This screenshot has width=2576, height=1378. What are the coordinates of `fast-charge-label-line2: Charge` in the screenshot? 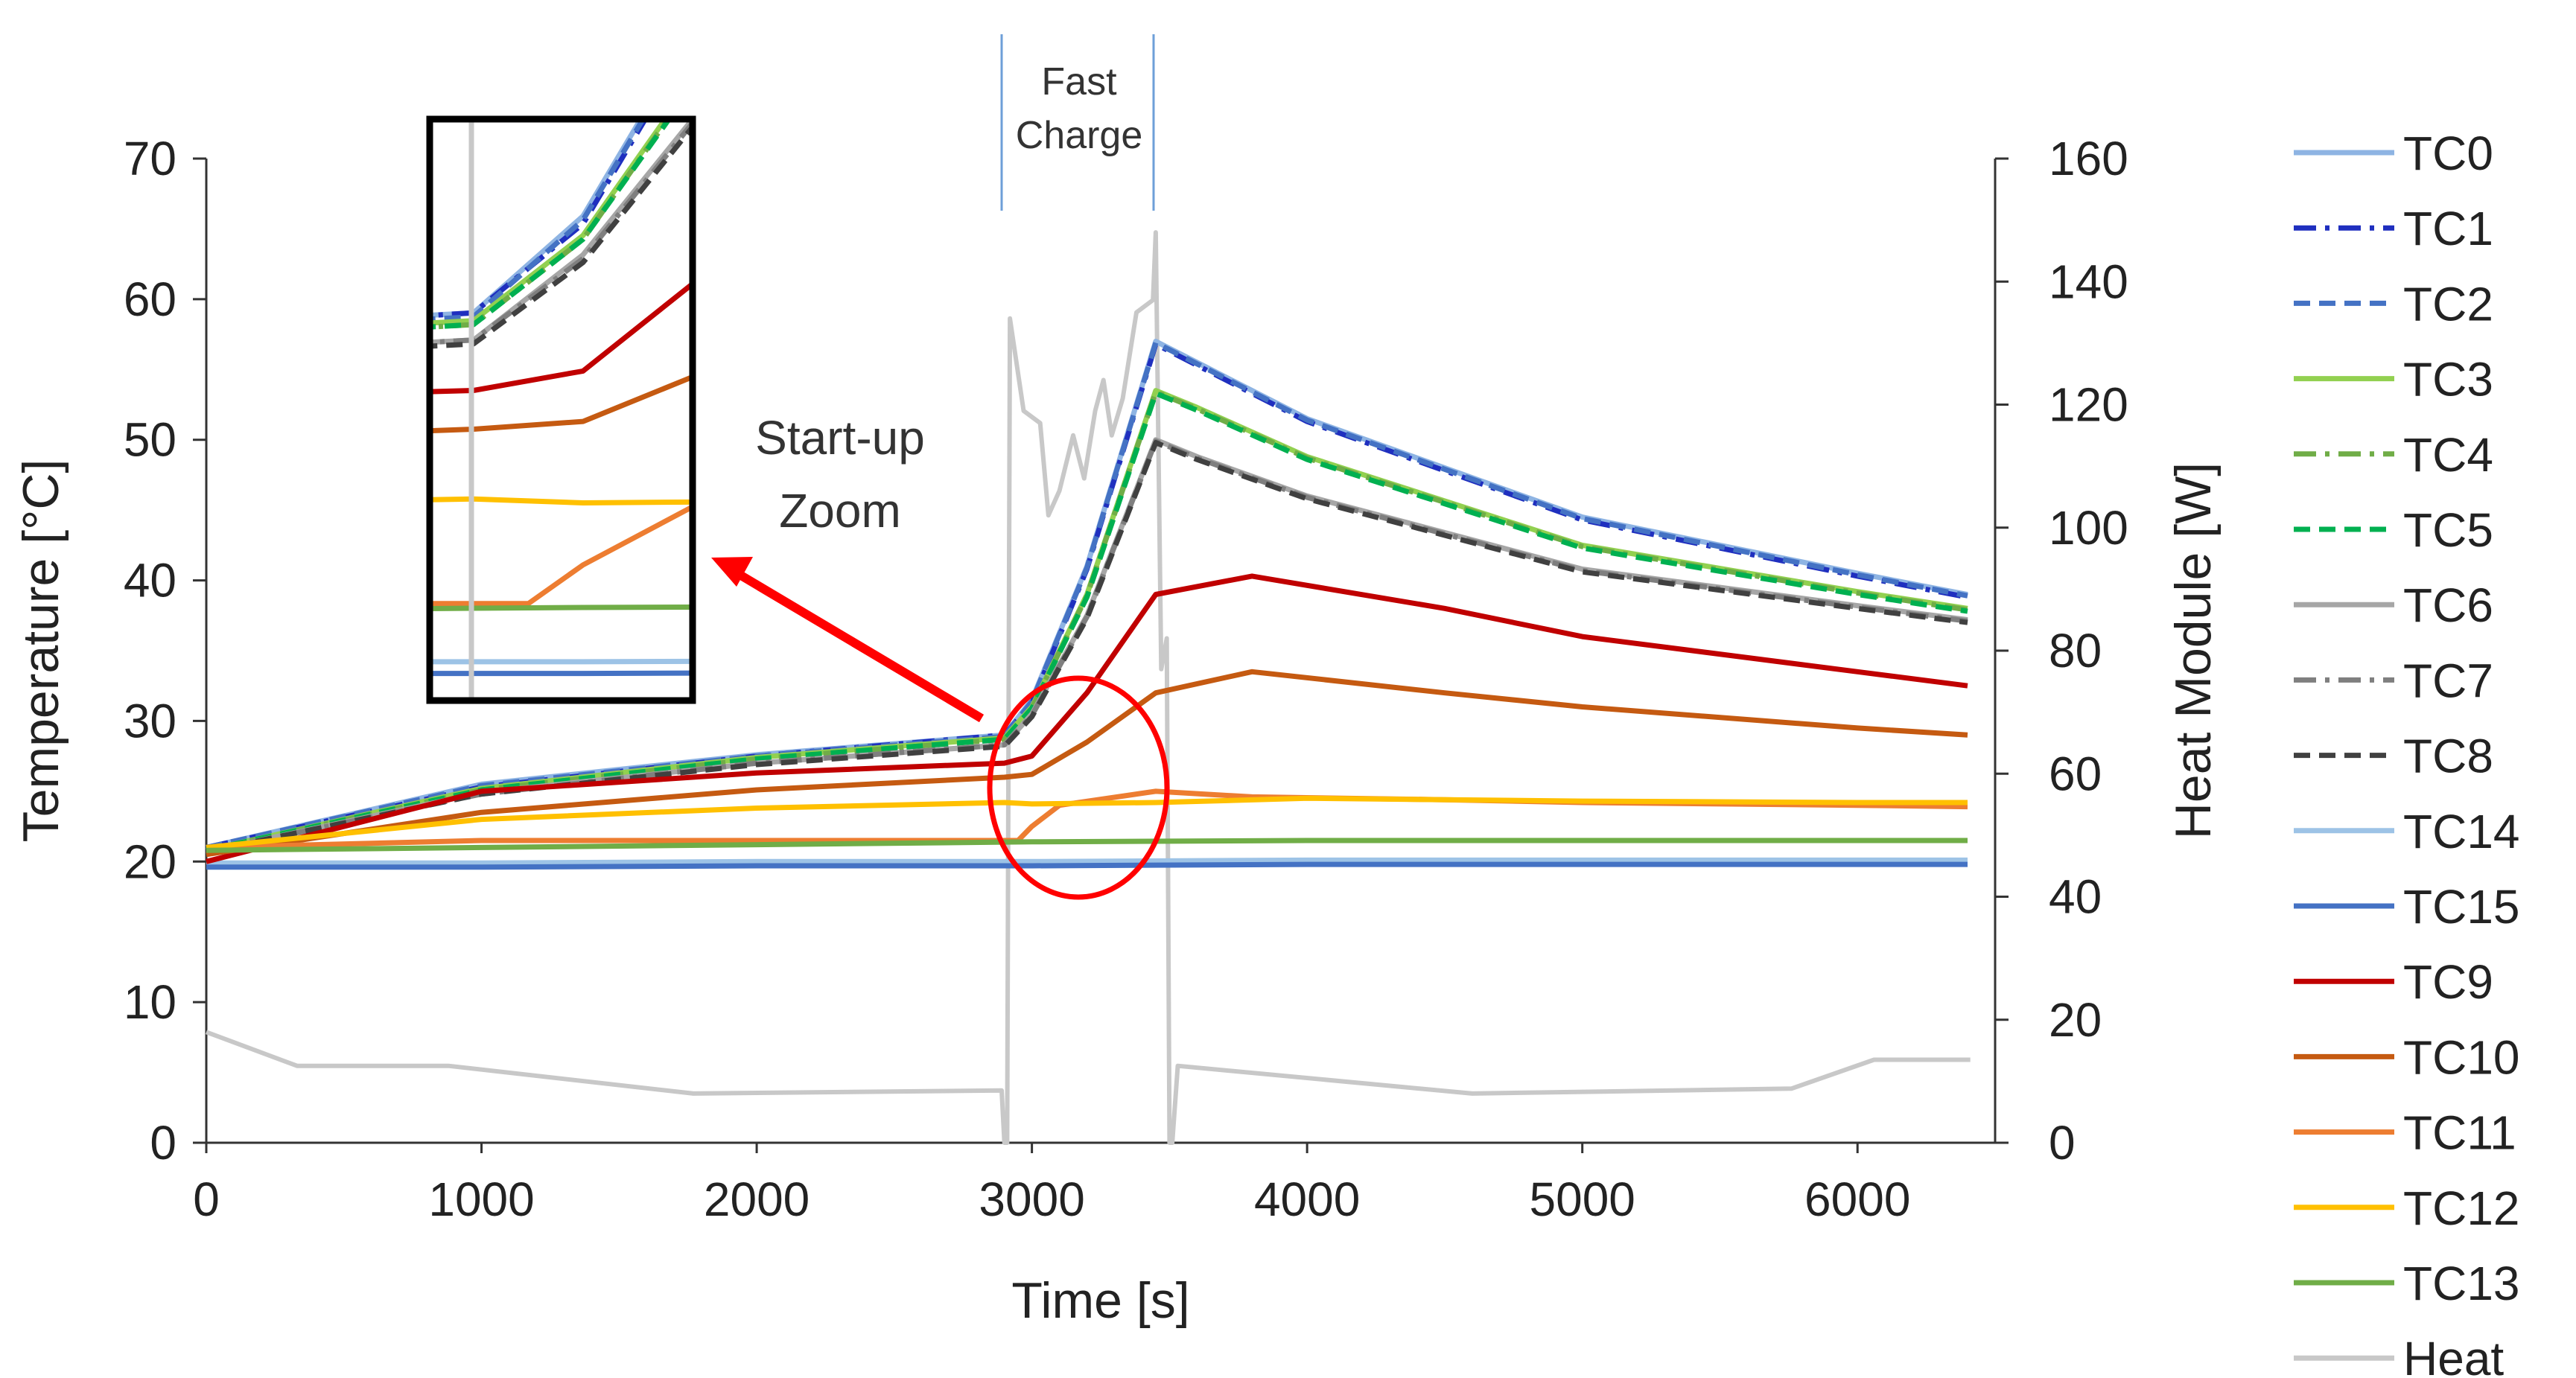 It's located at (1079, 135).